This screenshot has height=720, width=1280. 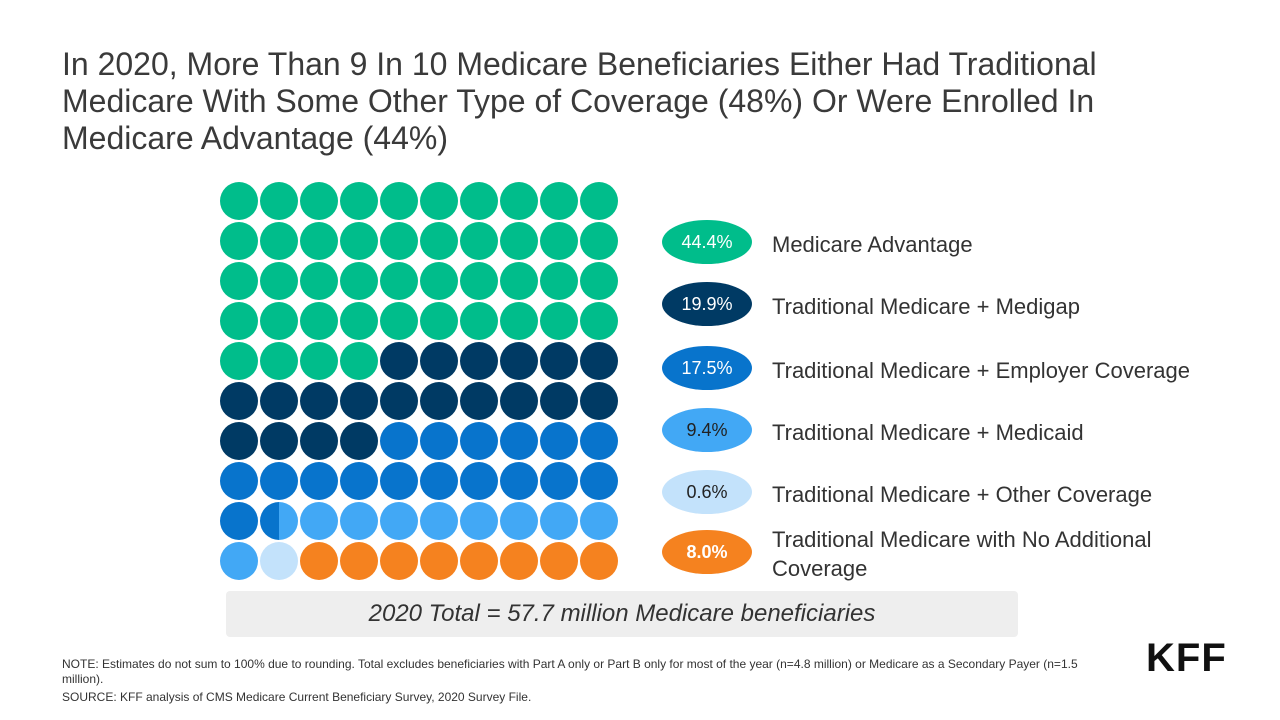 I want to click on legend-value-badge: 44.4%, so click(x=707, y=242).